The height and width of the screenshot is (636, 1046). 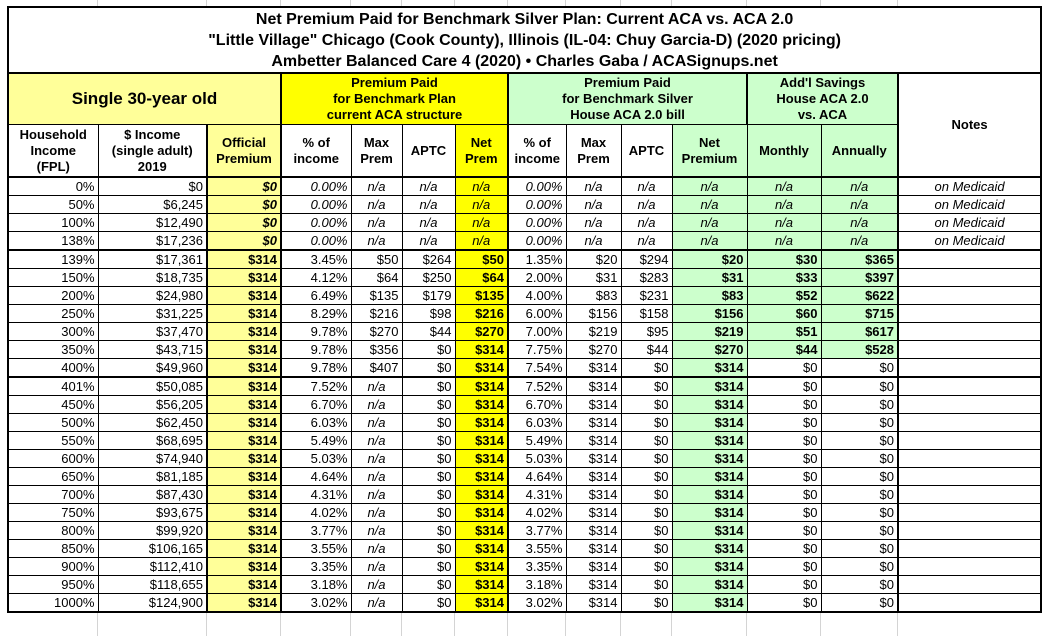 I want to click on group-header-demographic: Single 30-year old, so click(x=144, y=98).